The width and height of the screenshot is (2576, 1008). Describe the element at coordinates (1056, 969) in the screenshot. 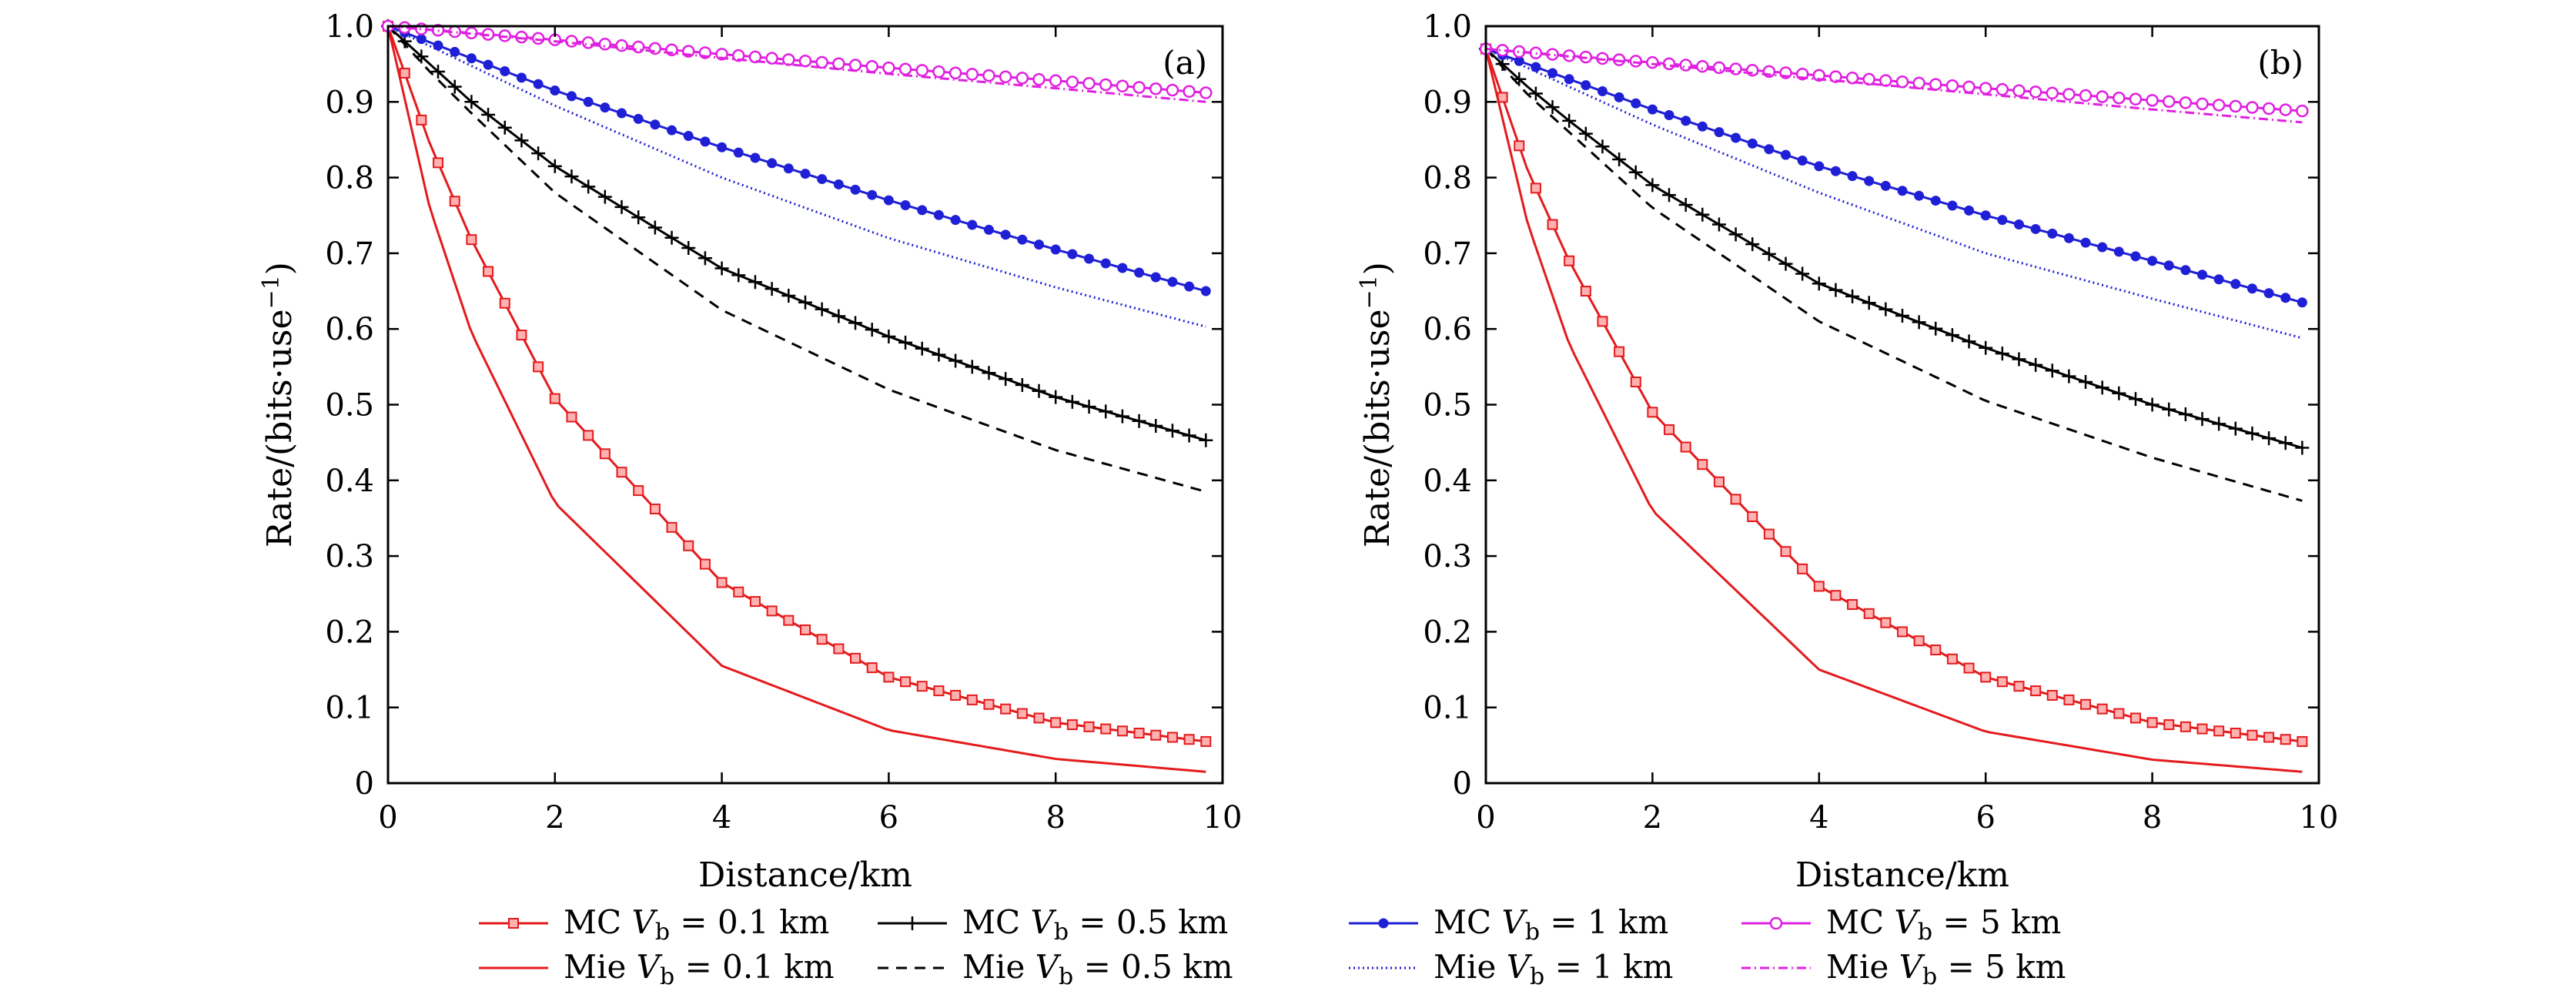

I see `legend-entry: Mie Vb = 0.5 km` at that location.